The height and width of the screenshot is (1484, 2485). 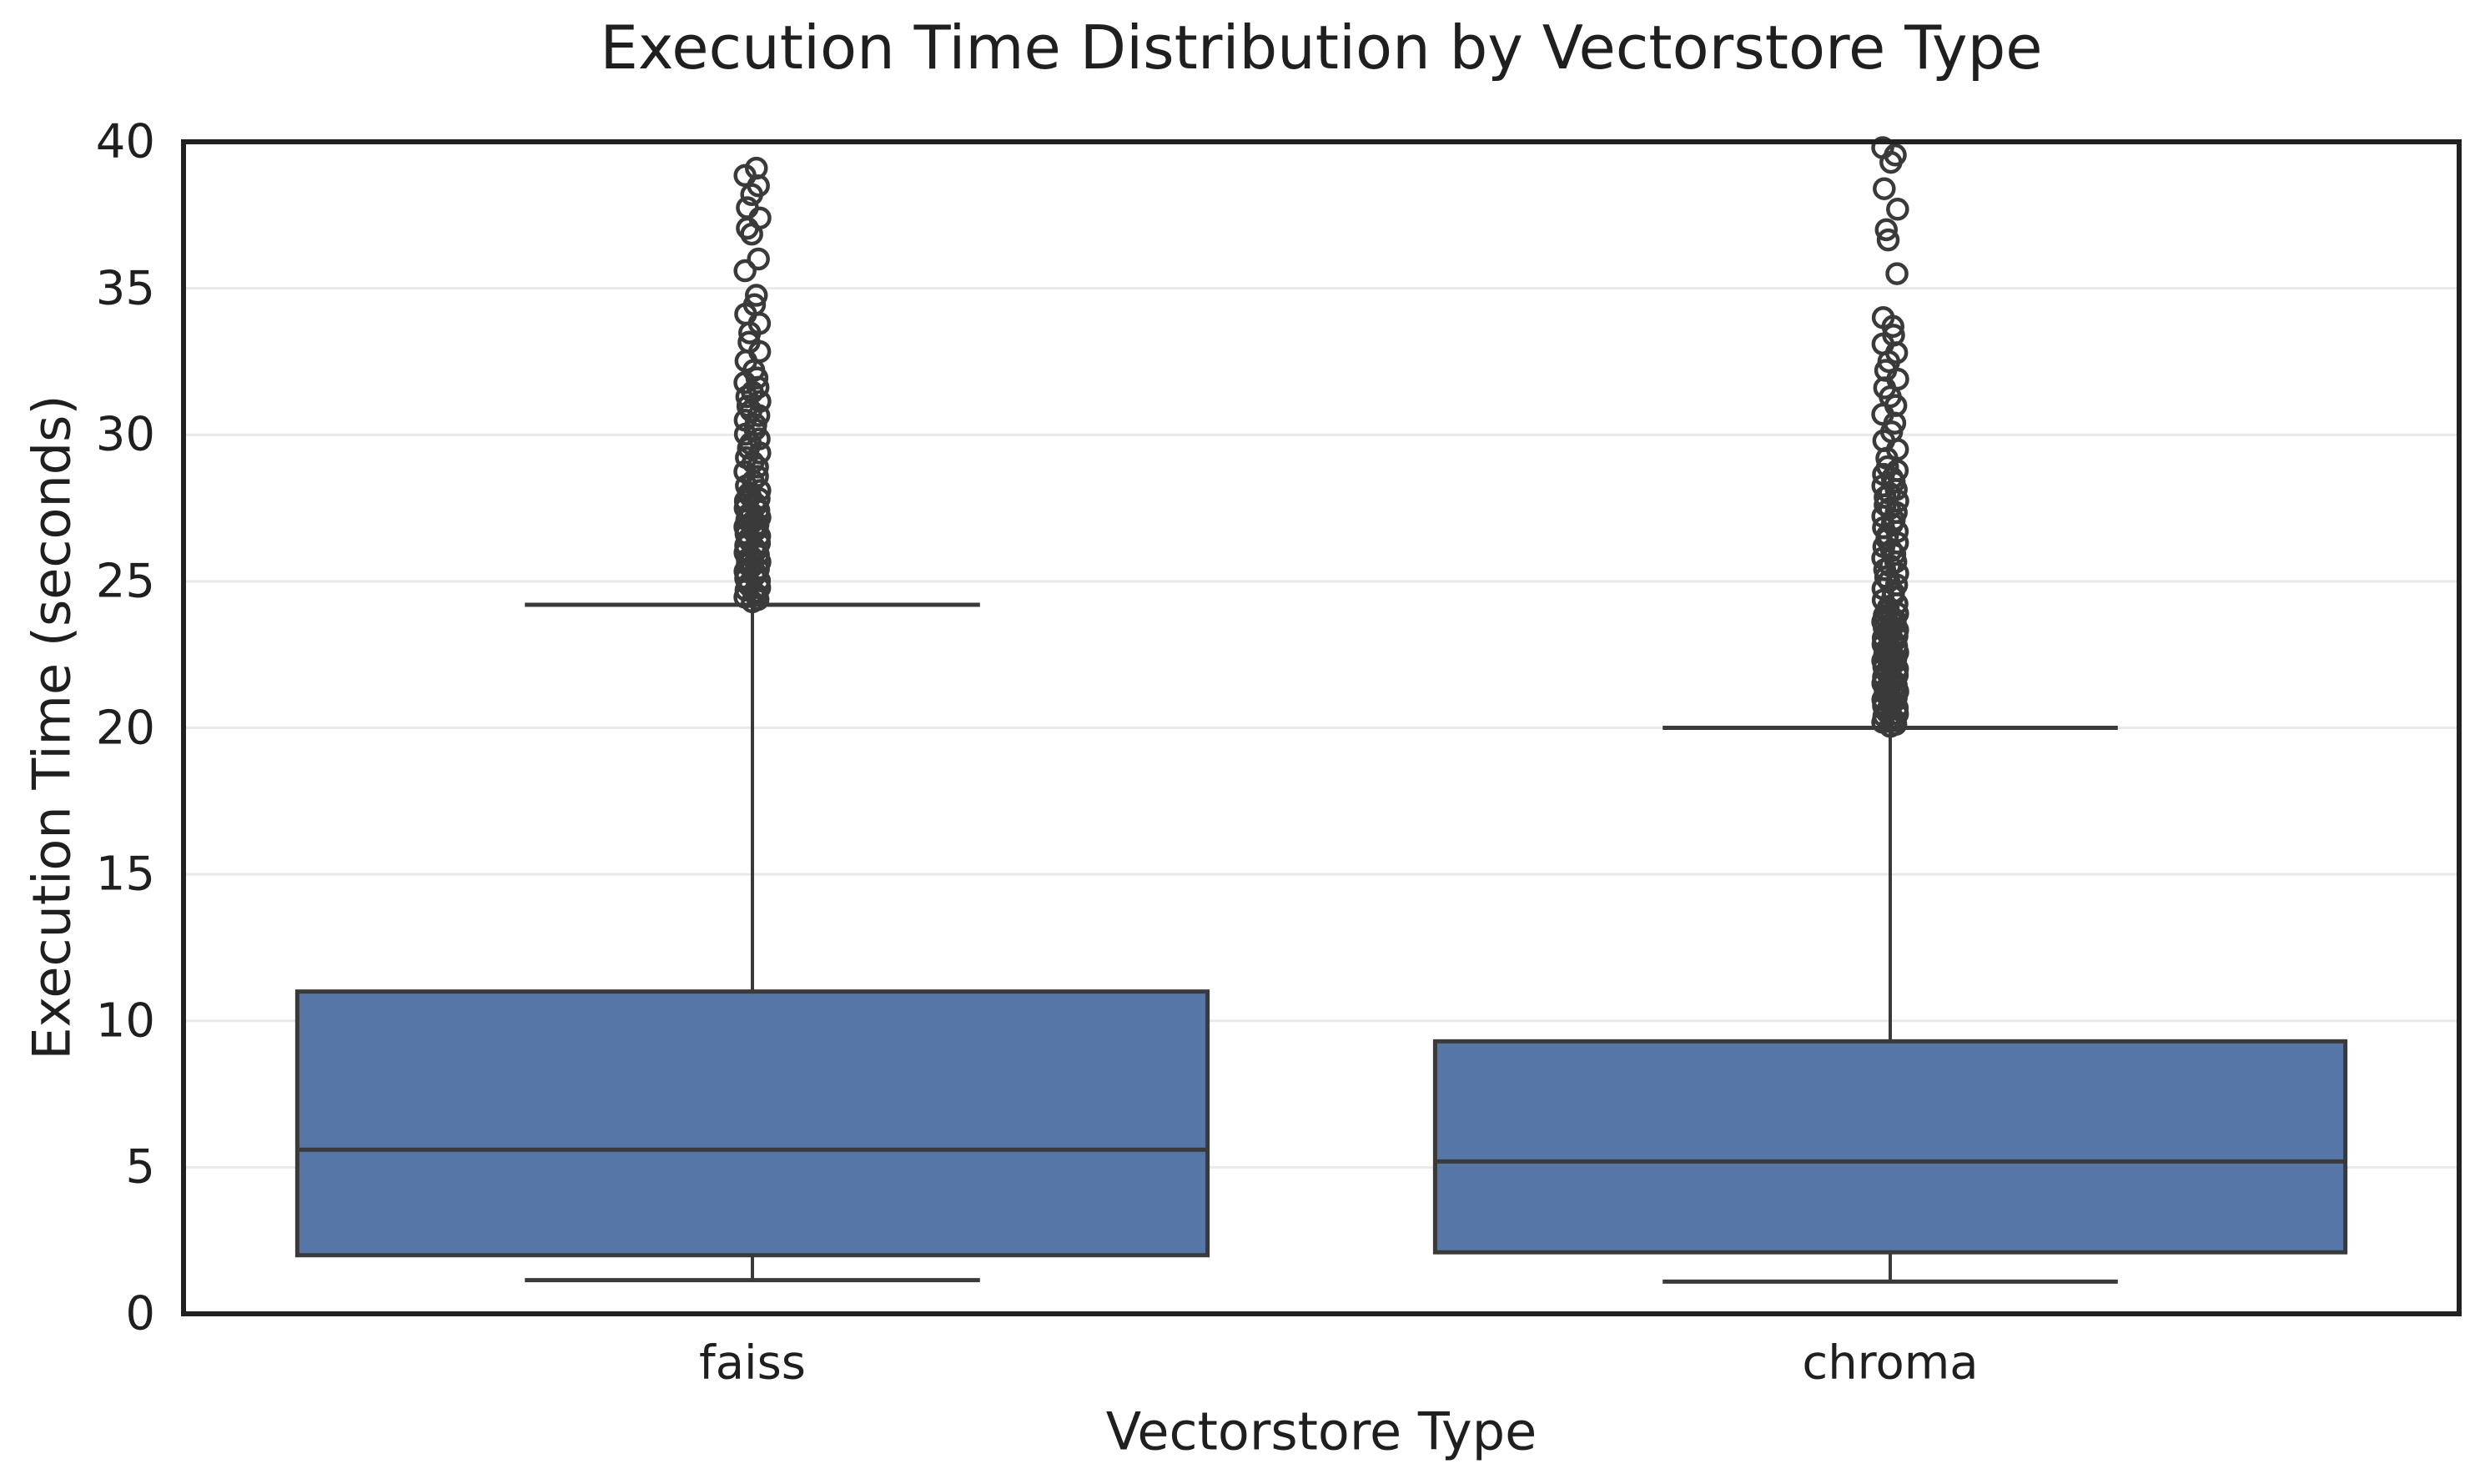 What do you see at coordinates (752, 385) in the screenshot?
I see `outliers-faiss` at bounding box center [752, 385].